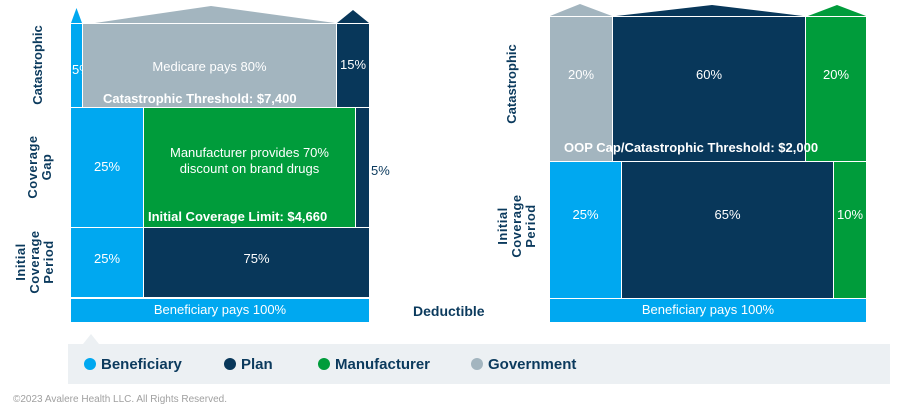 This screenshot has width=904, height=418. I want to click on right-icp-manufacturer-value: 10%, so click(850, 214).